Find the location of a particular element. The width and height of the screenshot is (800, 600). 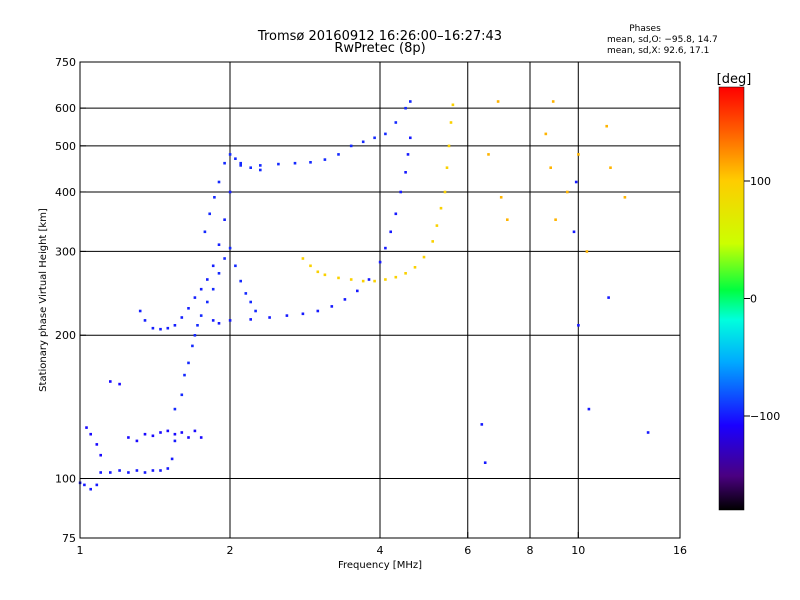

legend-x-mode: mean, sd,X: 92.6, 17.1 is located at coordinates (658, 51).